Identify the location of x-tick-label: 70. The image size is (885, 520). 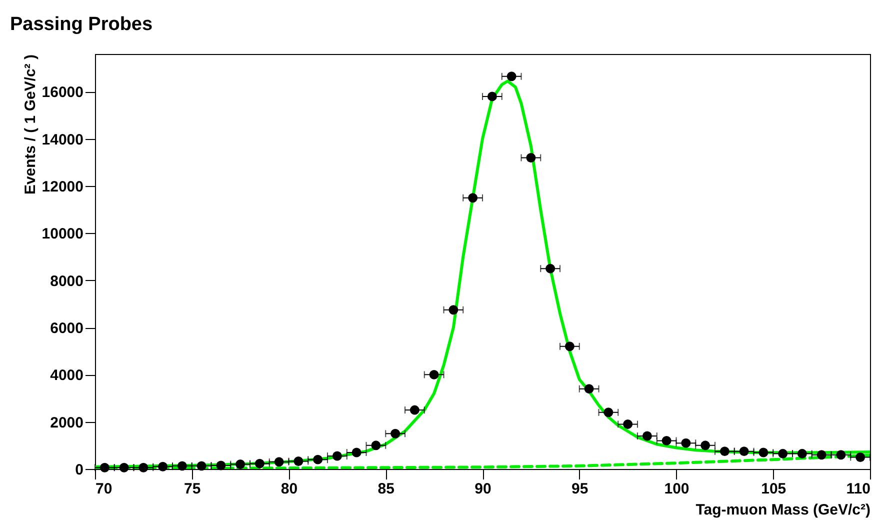
(104, 489).